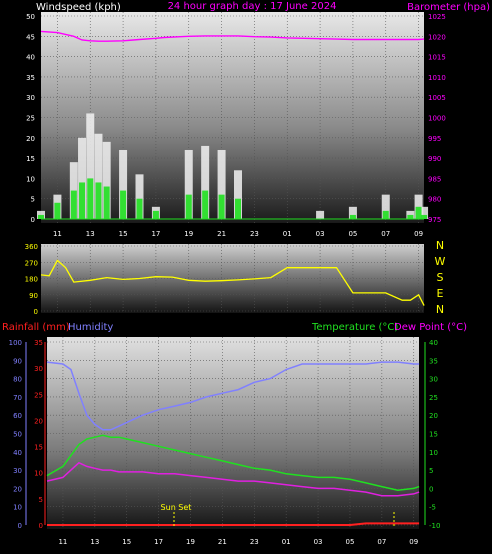 Image resolution: width=492 pixels, height=554 pixels. Describe the element at coordinates (90, 327) in the screenshot. I see `humidity-axis-title: Humidity` at that location.